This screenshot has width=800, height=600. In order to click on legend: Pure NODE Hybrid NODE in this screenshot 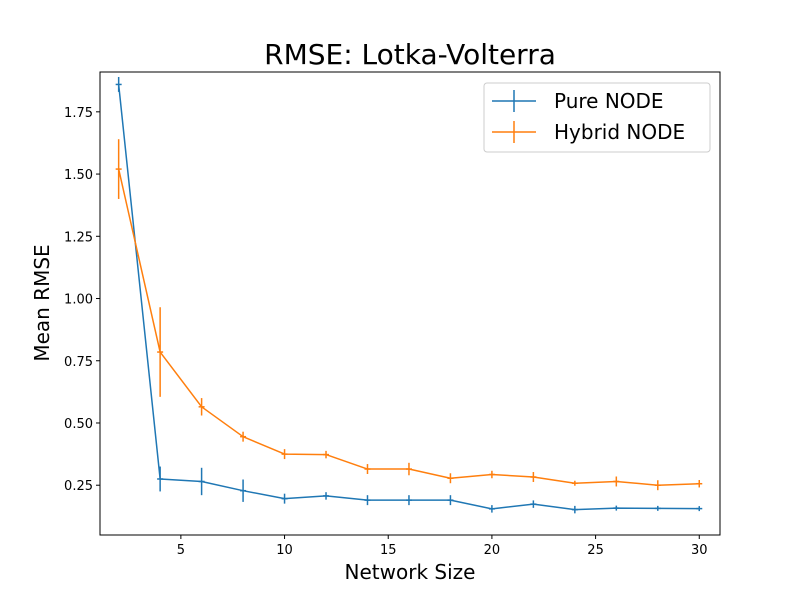, I will do `click(597, 117)`.